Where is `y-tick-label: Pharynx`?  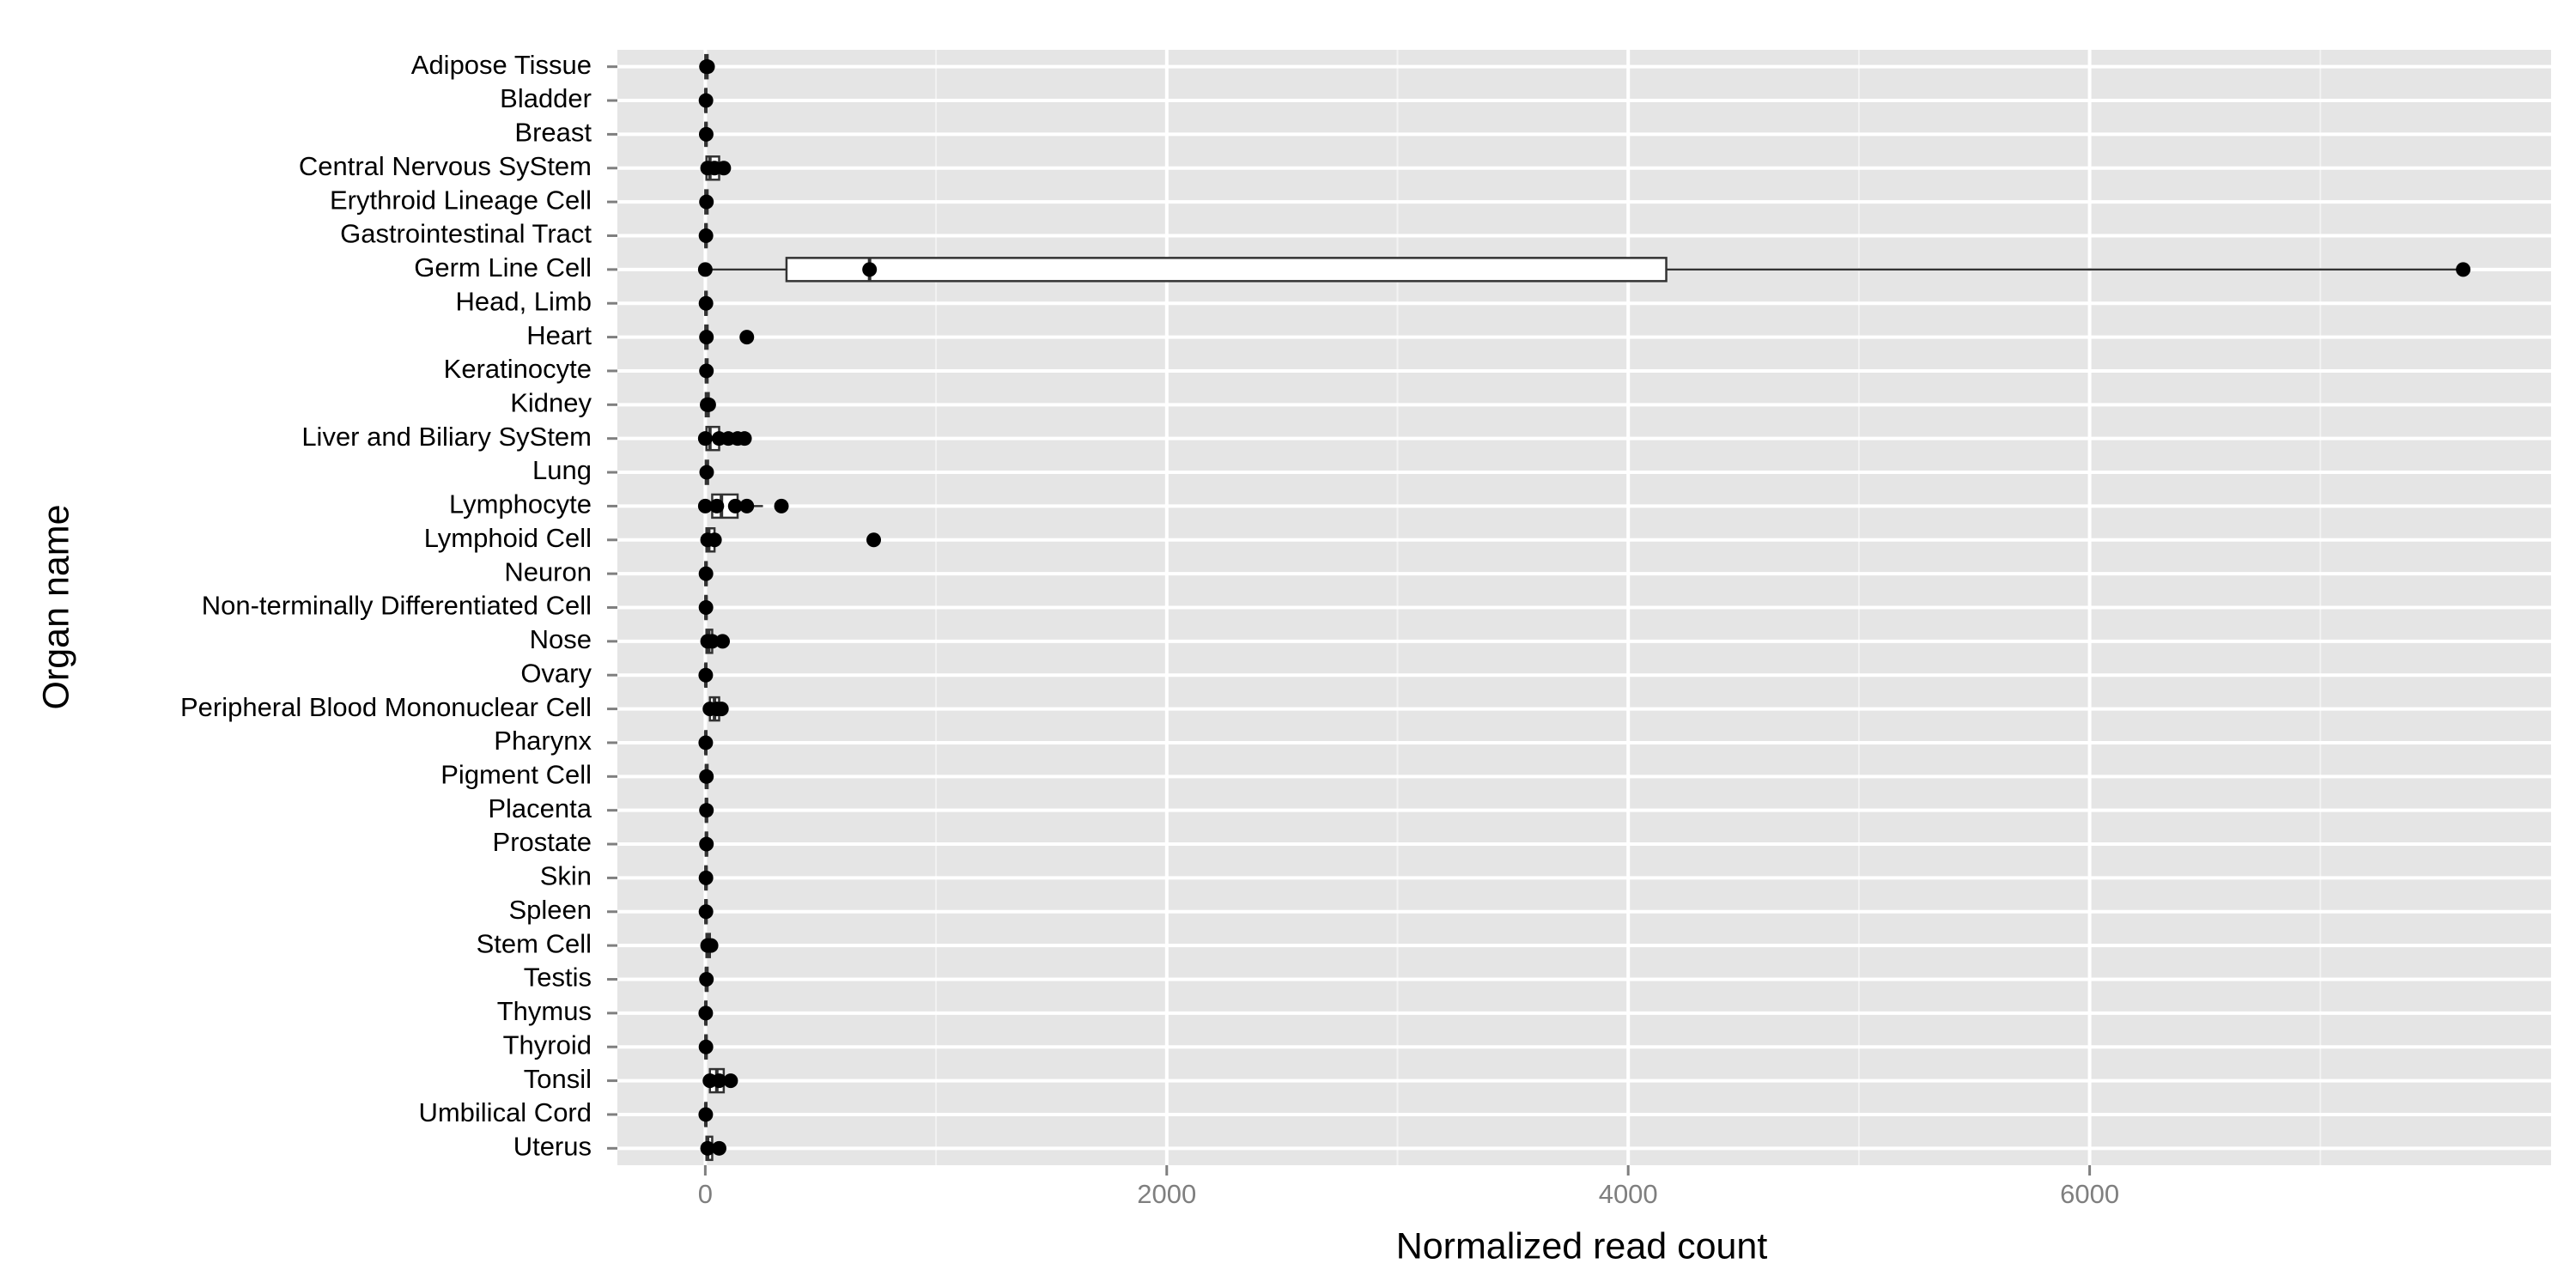
y-tick-label: Pharynx is located at coordinates (543, 741).